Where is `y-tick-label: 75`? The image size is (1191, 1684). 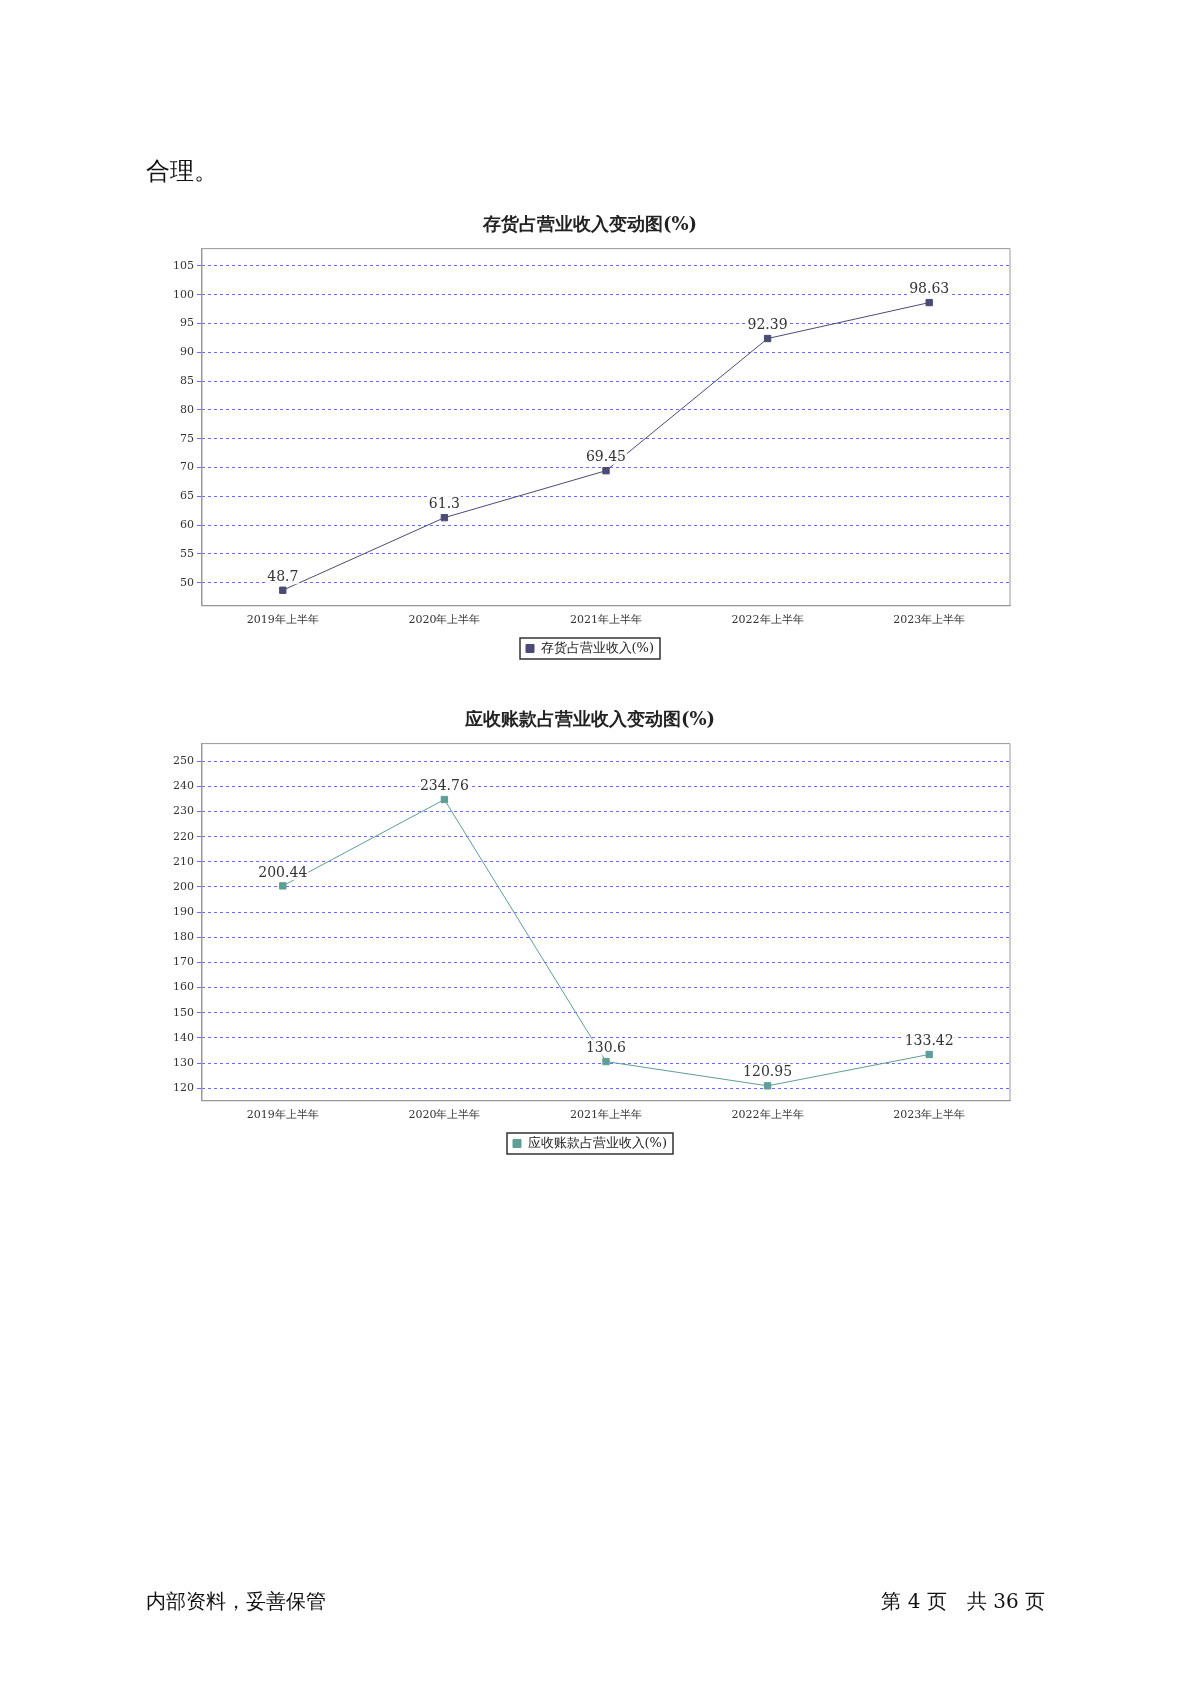 y-tick-label: 75 is located at coordinates (187, 438).